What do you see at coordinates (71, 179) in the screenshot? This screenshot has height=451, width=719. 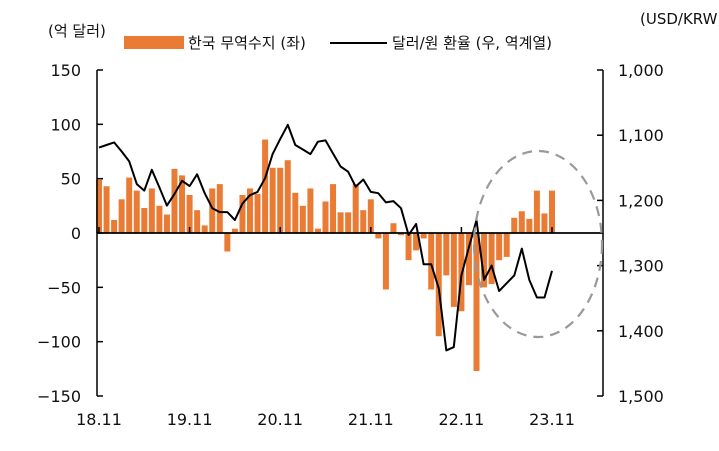 I see `left-tick-label: 50` at bounding box center [71, 179].